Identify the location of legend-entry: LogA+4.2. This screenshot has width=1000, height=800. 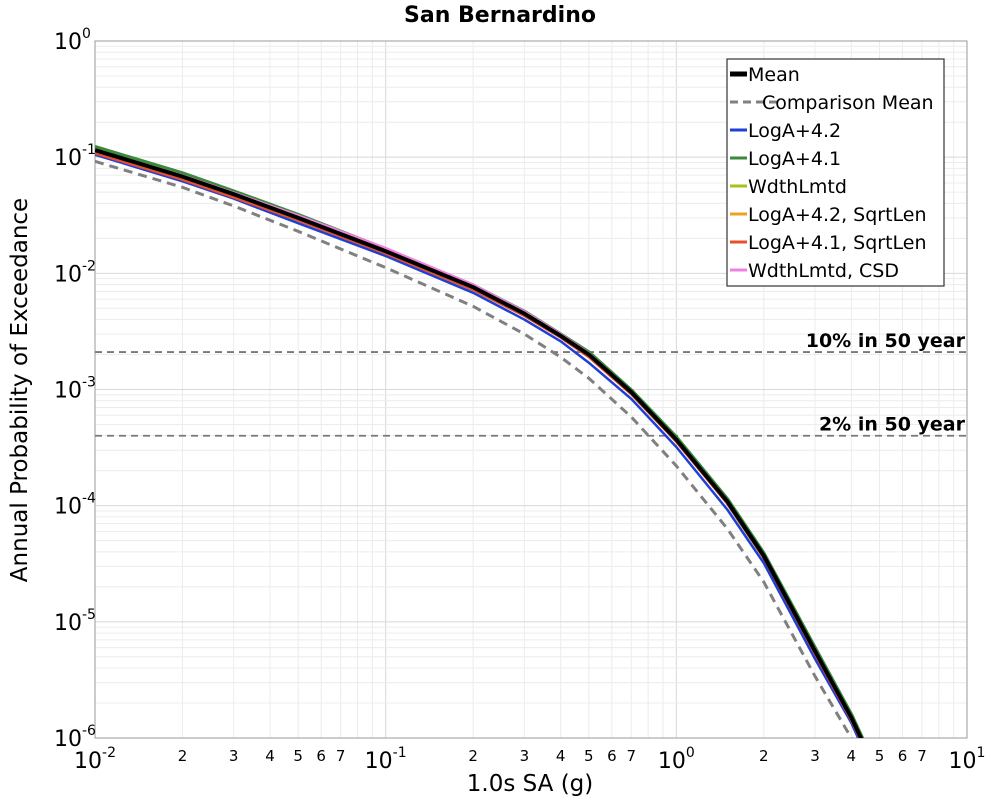
(794, 131).